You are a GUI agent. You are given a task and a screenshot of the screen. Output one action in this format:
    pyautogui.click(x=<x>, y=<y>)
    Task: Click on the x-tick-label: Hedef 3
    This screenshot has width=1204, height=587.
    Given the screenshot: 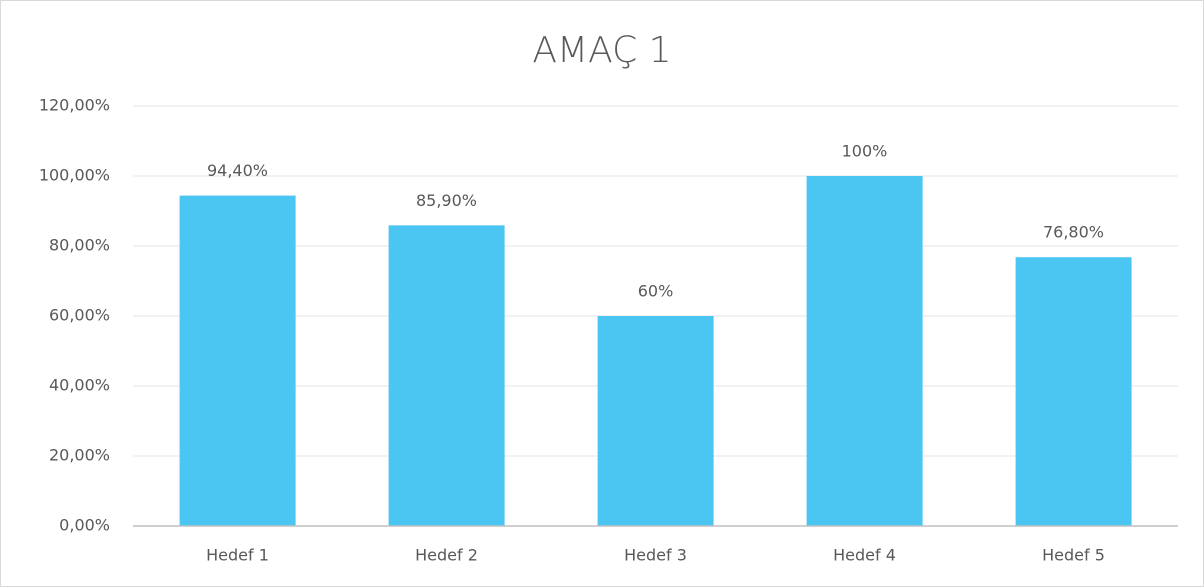 What is the action you would take?
    pyautogui.click(x=655, y=555)
    